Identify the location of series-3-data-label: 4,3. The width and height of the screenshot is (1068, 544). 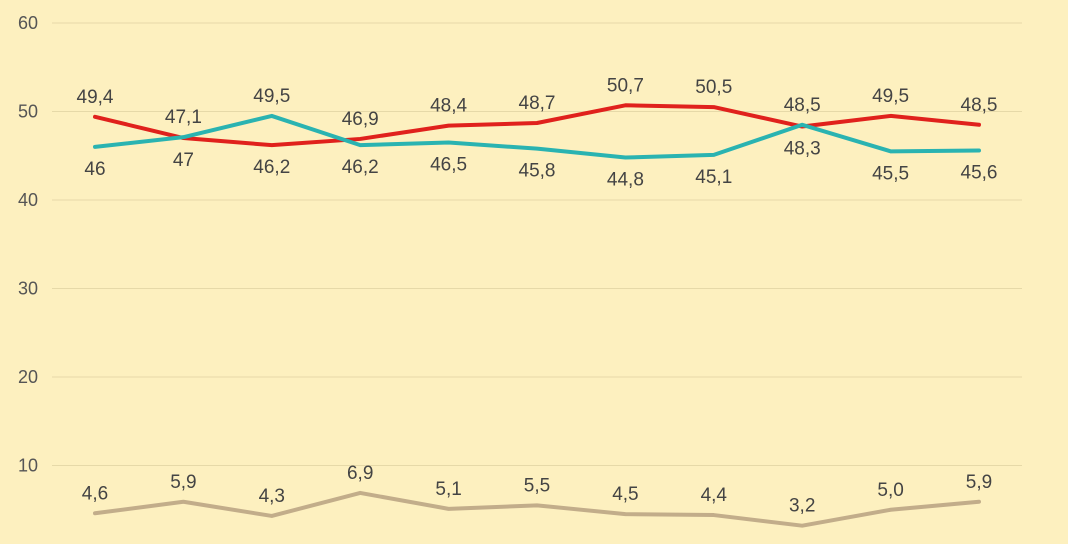
(272, 496).